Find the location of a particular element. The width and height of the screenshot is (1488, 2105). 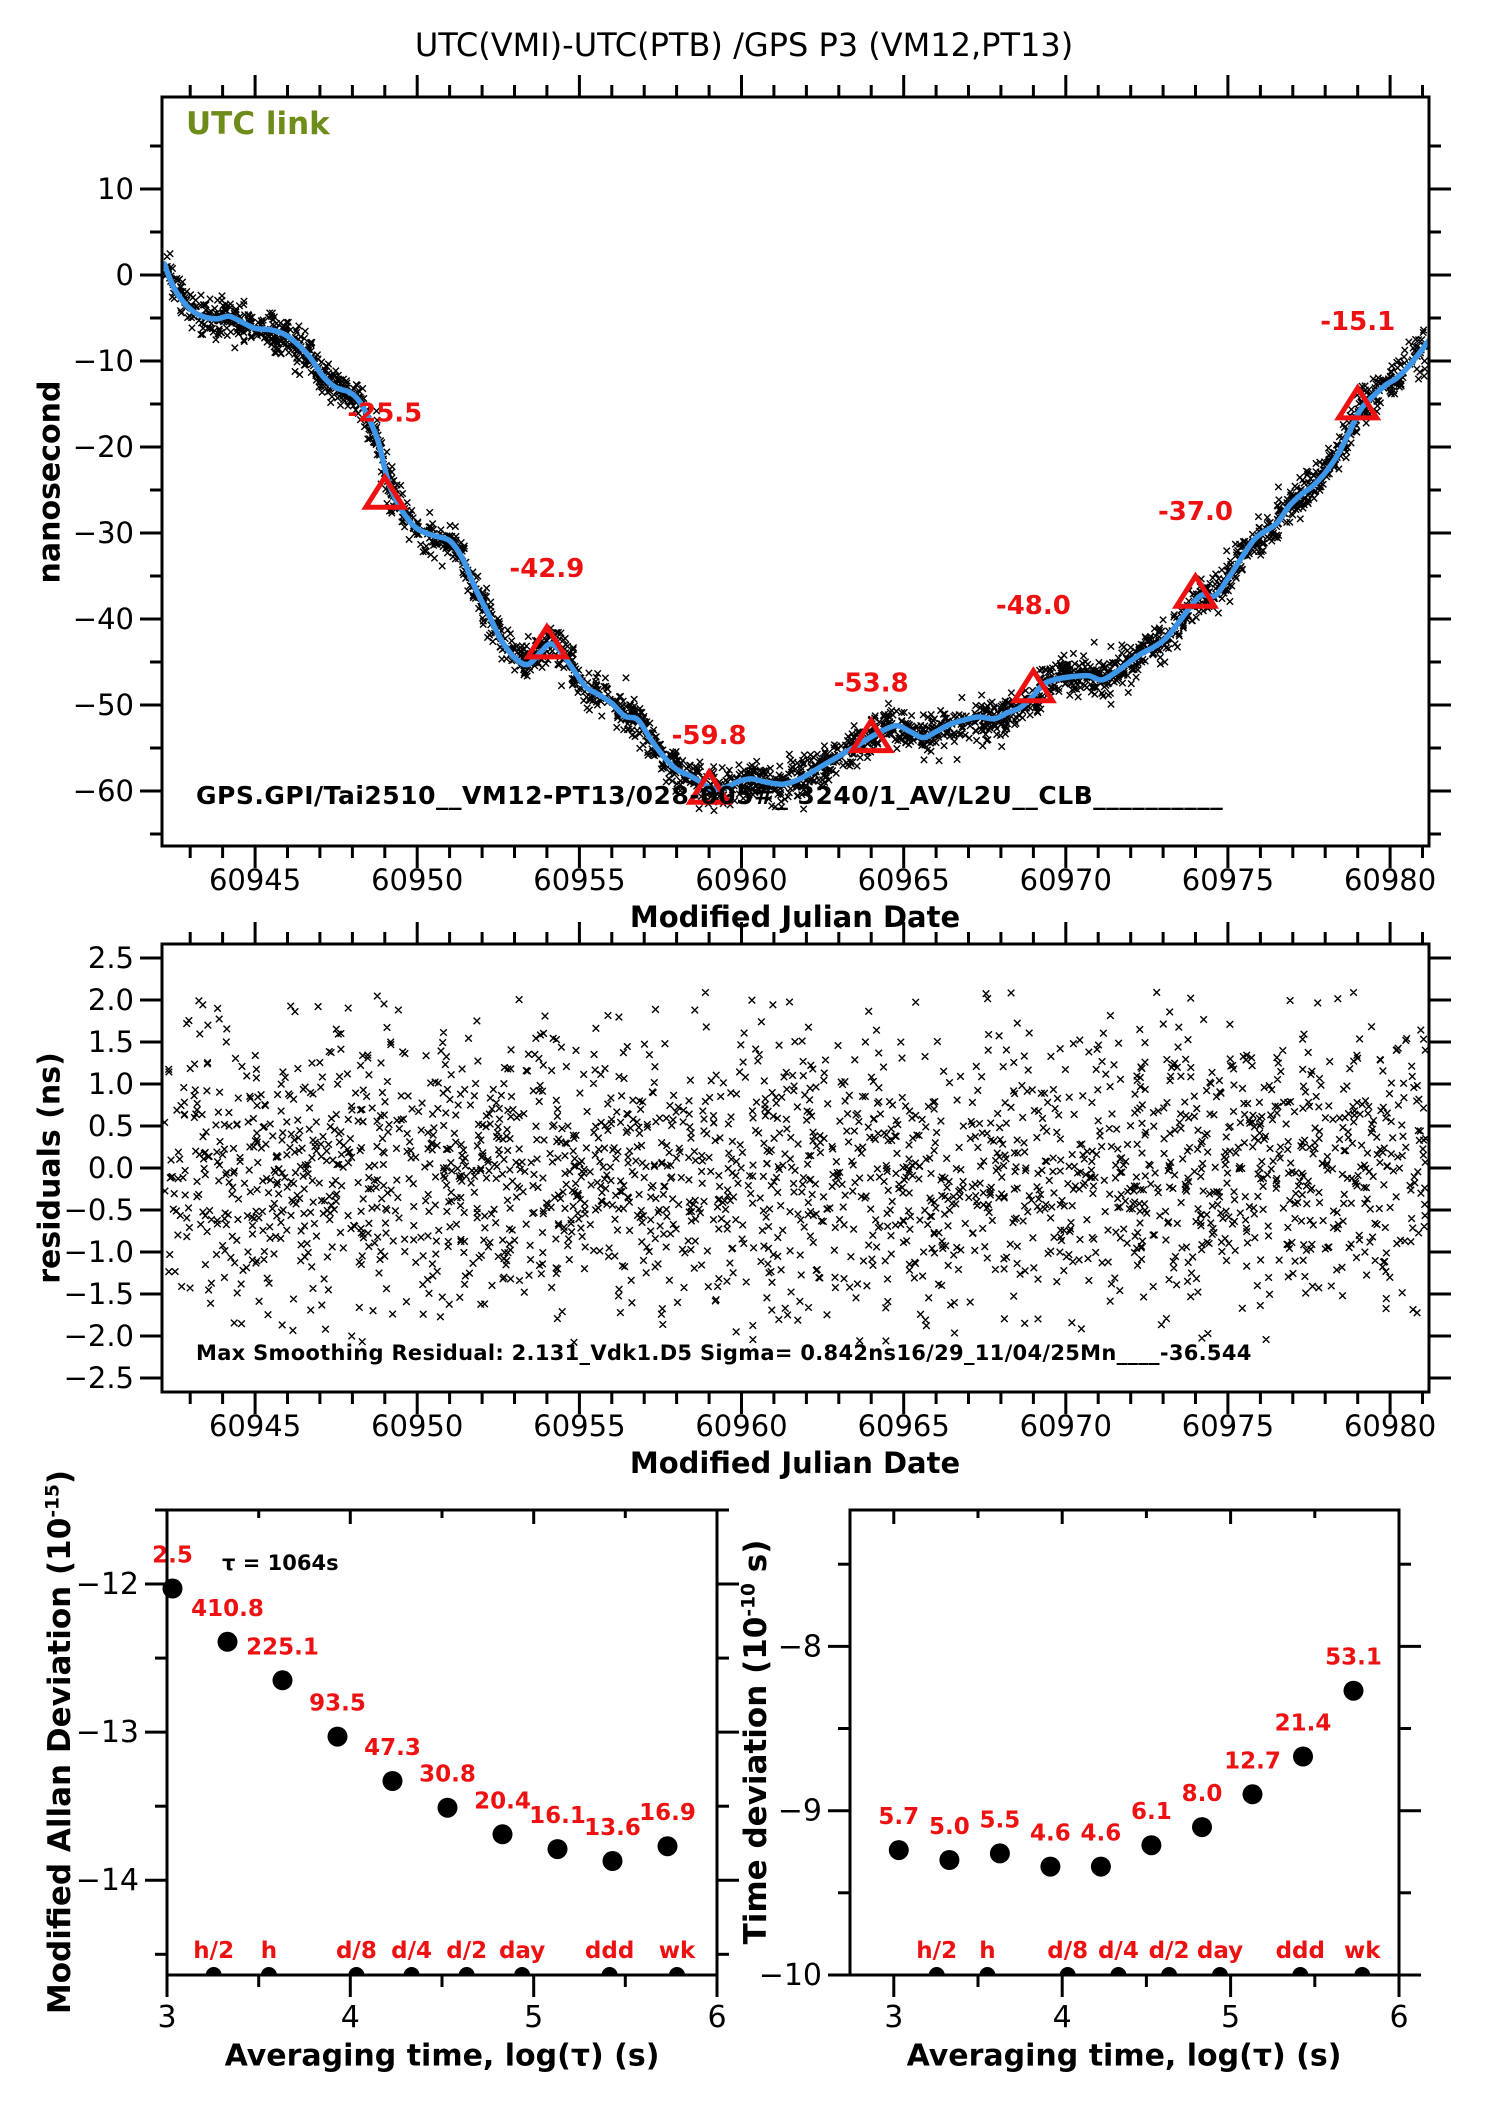

svg-text: 47.3 is located at coordinates (392, 1748).